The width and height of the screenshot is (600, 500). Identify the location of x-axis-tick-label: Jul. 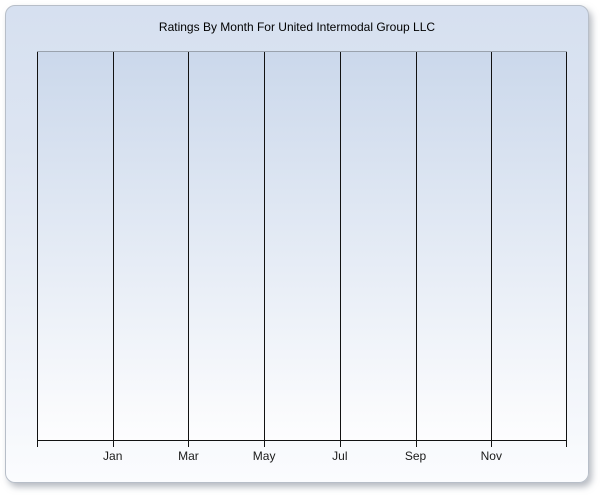
(340, 456).